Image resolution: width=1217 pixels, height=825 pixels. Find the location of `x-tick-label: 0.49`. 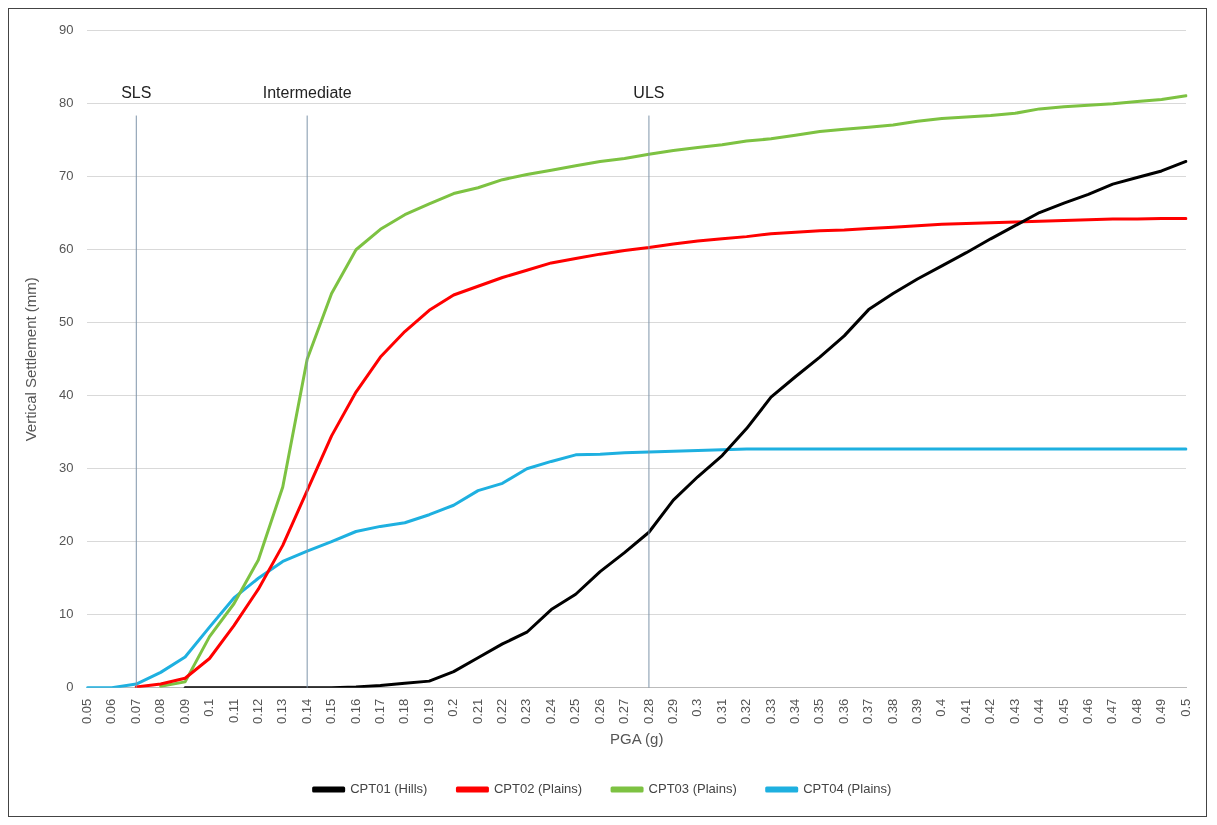

x-tick-label: 0.49 is located at coordinates (1161, 711).